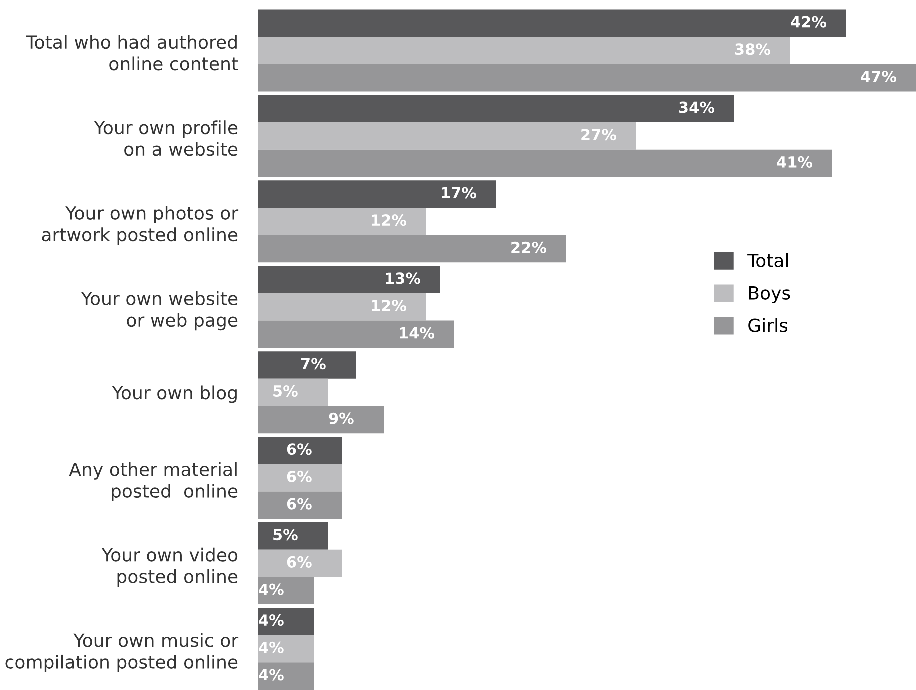 This screenshot has width=916, height=690. What do you see at coordinates (132, 53) in the screenshot?
I see `y-tick-label: Total who had authored online content` at bounding box center [132, 53].